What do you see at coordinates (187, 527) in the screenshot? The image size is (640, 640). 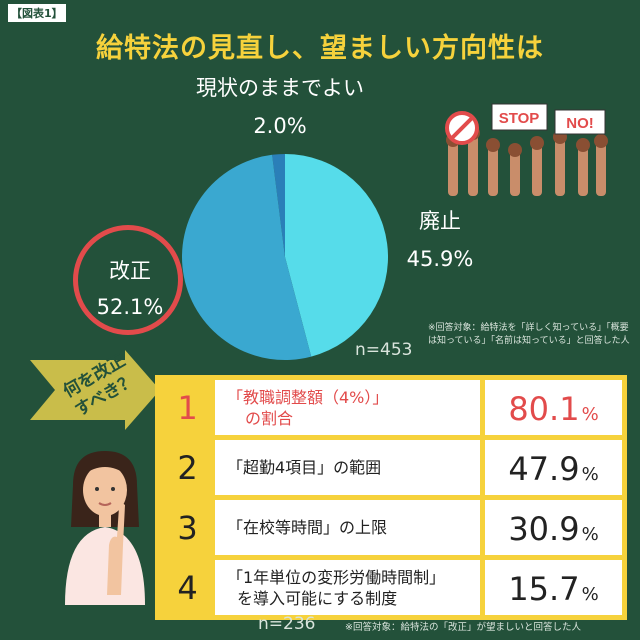 I see `rank-number: 3` at bounding box center [187, 527].